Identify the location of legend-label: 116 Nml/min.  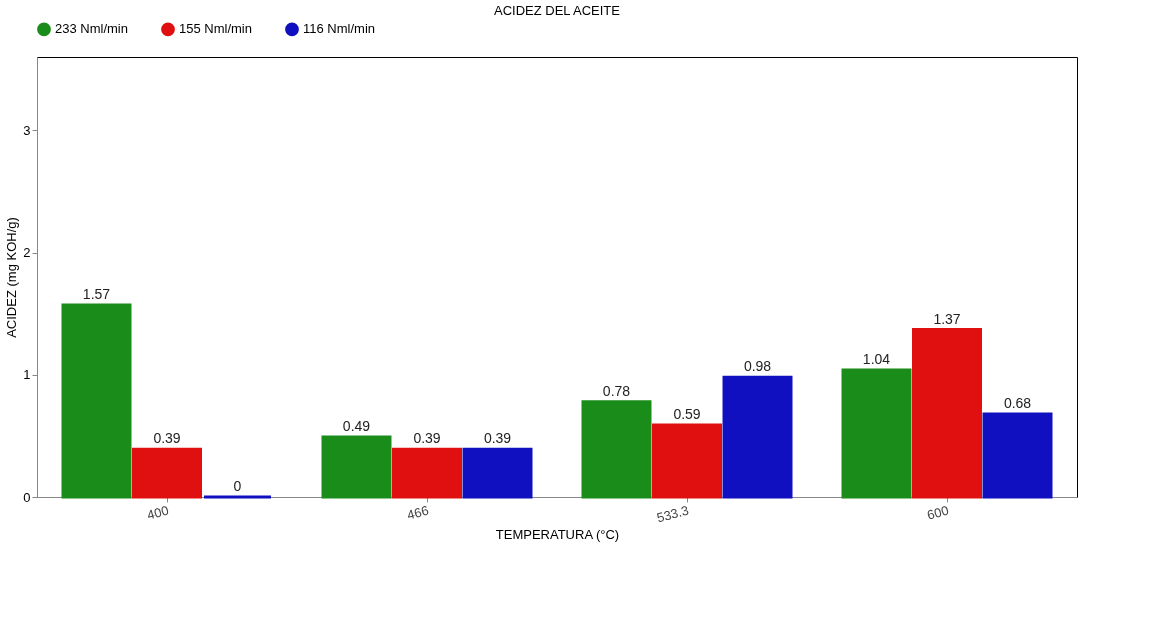
(339, 29).